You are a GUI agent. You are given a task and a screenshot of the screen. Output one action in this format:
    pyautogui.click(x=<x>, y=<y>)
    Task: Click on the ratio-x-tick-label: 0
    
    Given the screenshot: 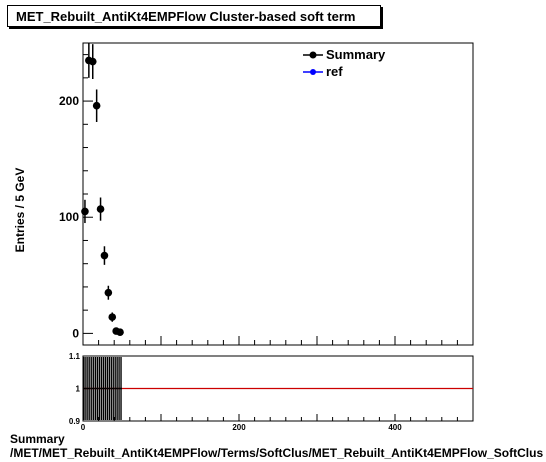 What is the action you would take?
    pyautogui.click(x=83, y=427)
    